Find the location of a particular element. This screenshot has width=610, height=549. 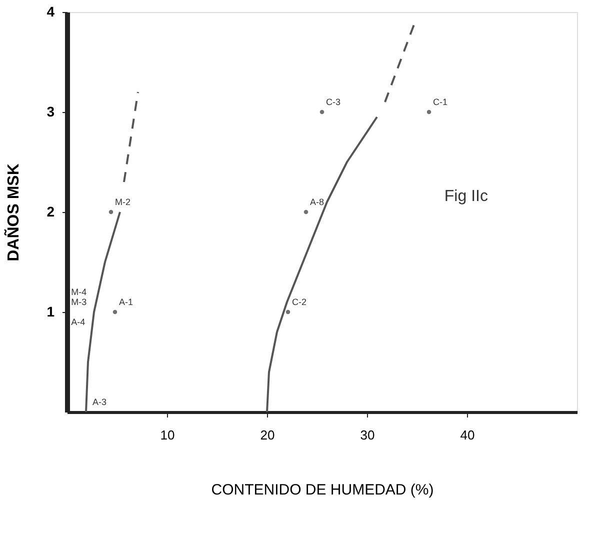

annotation: C-2 is located at coordinates (299, 302).